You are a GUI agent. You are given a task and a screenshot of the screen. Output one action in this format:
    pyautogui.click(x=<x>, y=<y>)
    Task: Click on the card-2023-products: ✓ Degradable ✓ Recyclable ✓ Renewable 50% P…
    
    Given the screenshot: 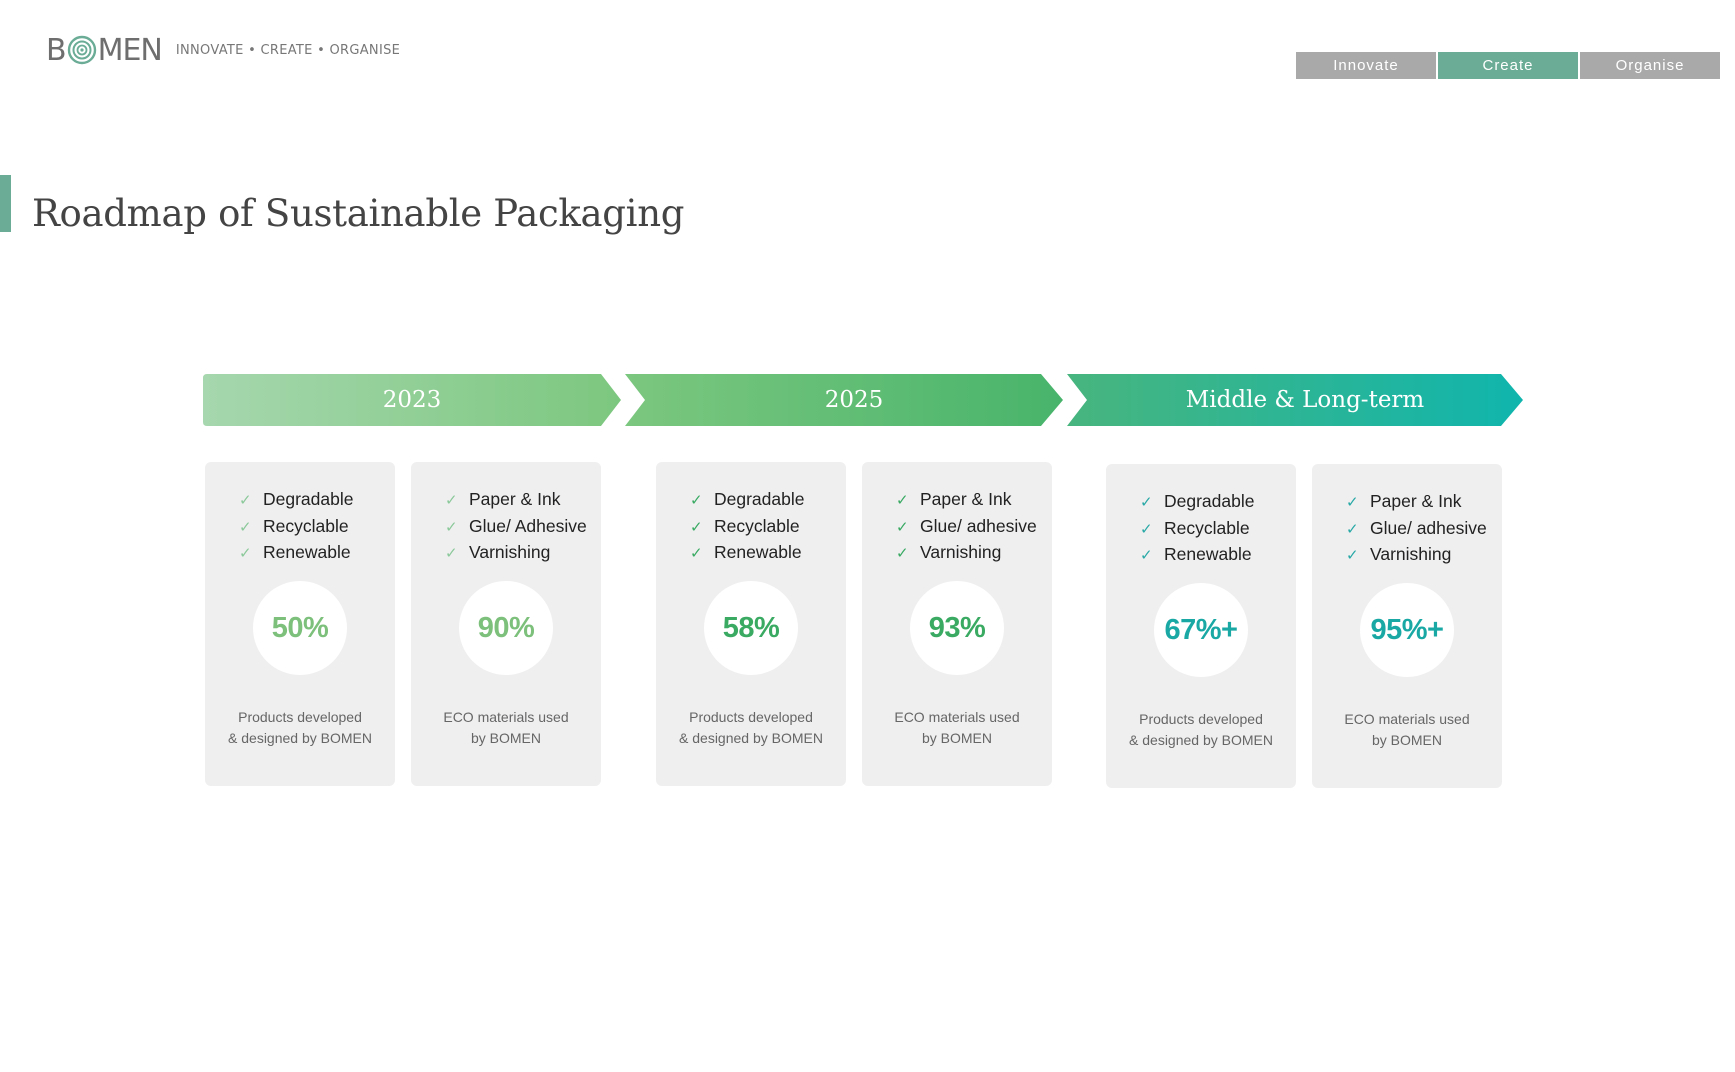 What is the action you would take?
    pyautogui.click(x=300, y=624)
    